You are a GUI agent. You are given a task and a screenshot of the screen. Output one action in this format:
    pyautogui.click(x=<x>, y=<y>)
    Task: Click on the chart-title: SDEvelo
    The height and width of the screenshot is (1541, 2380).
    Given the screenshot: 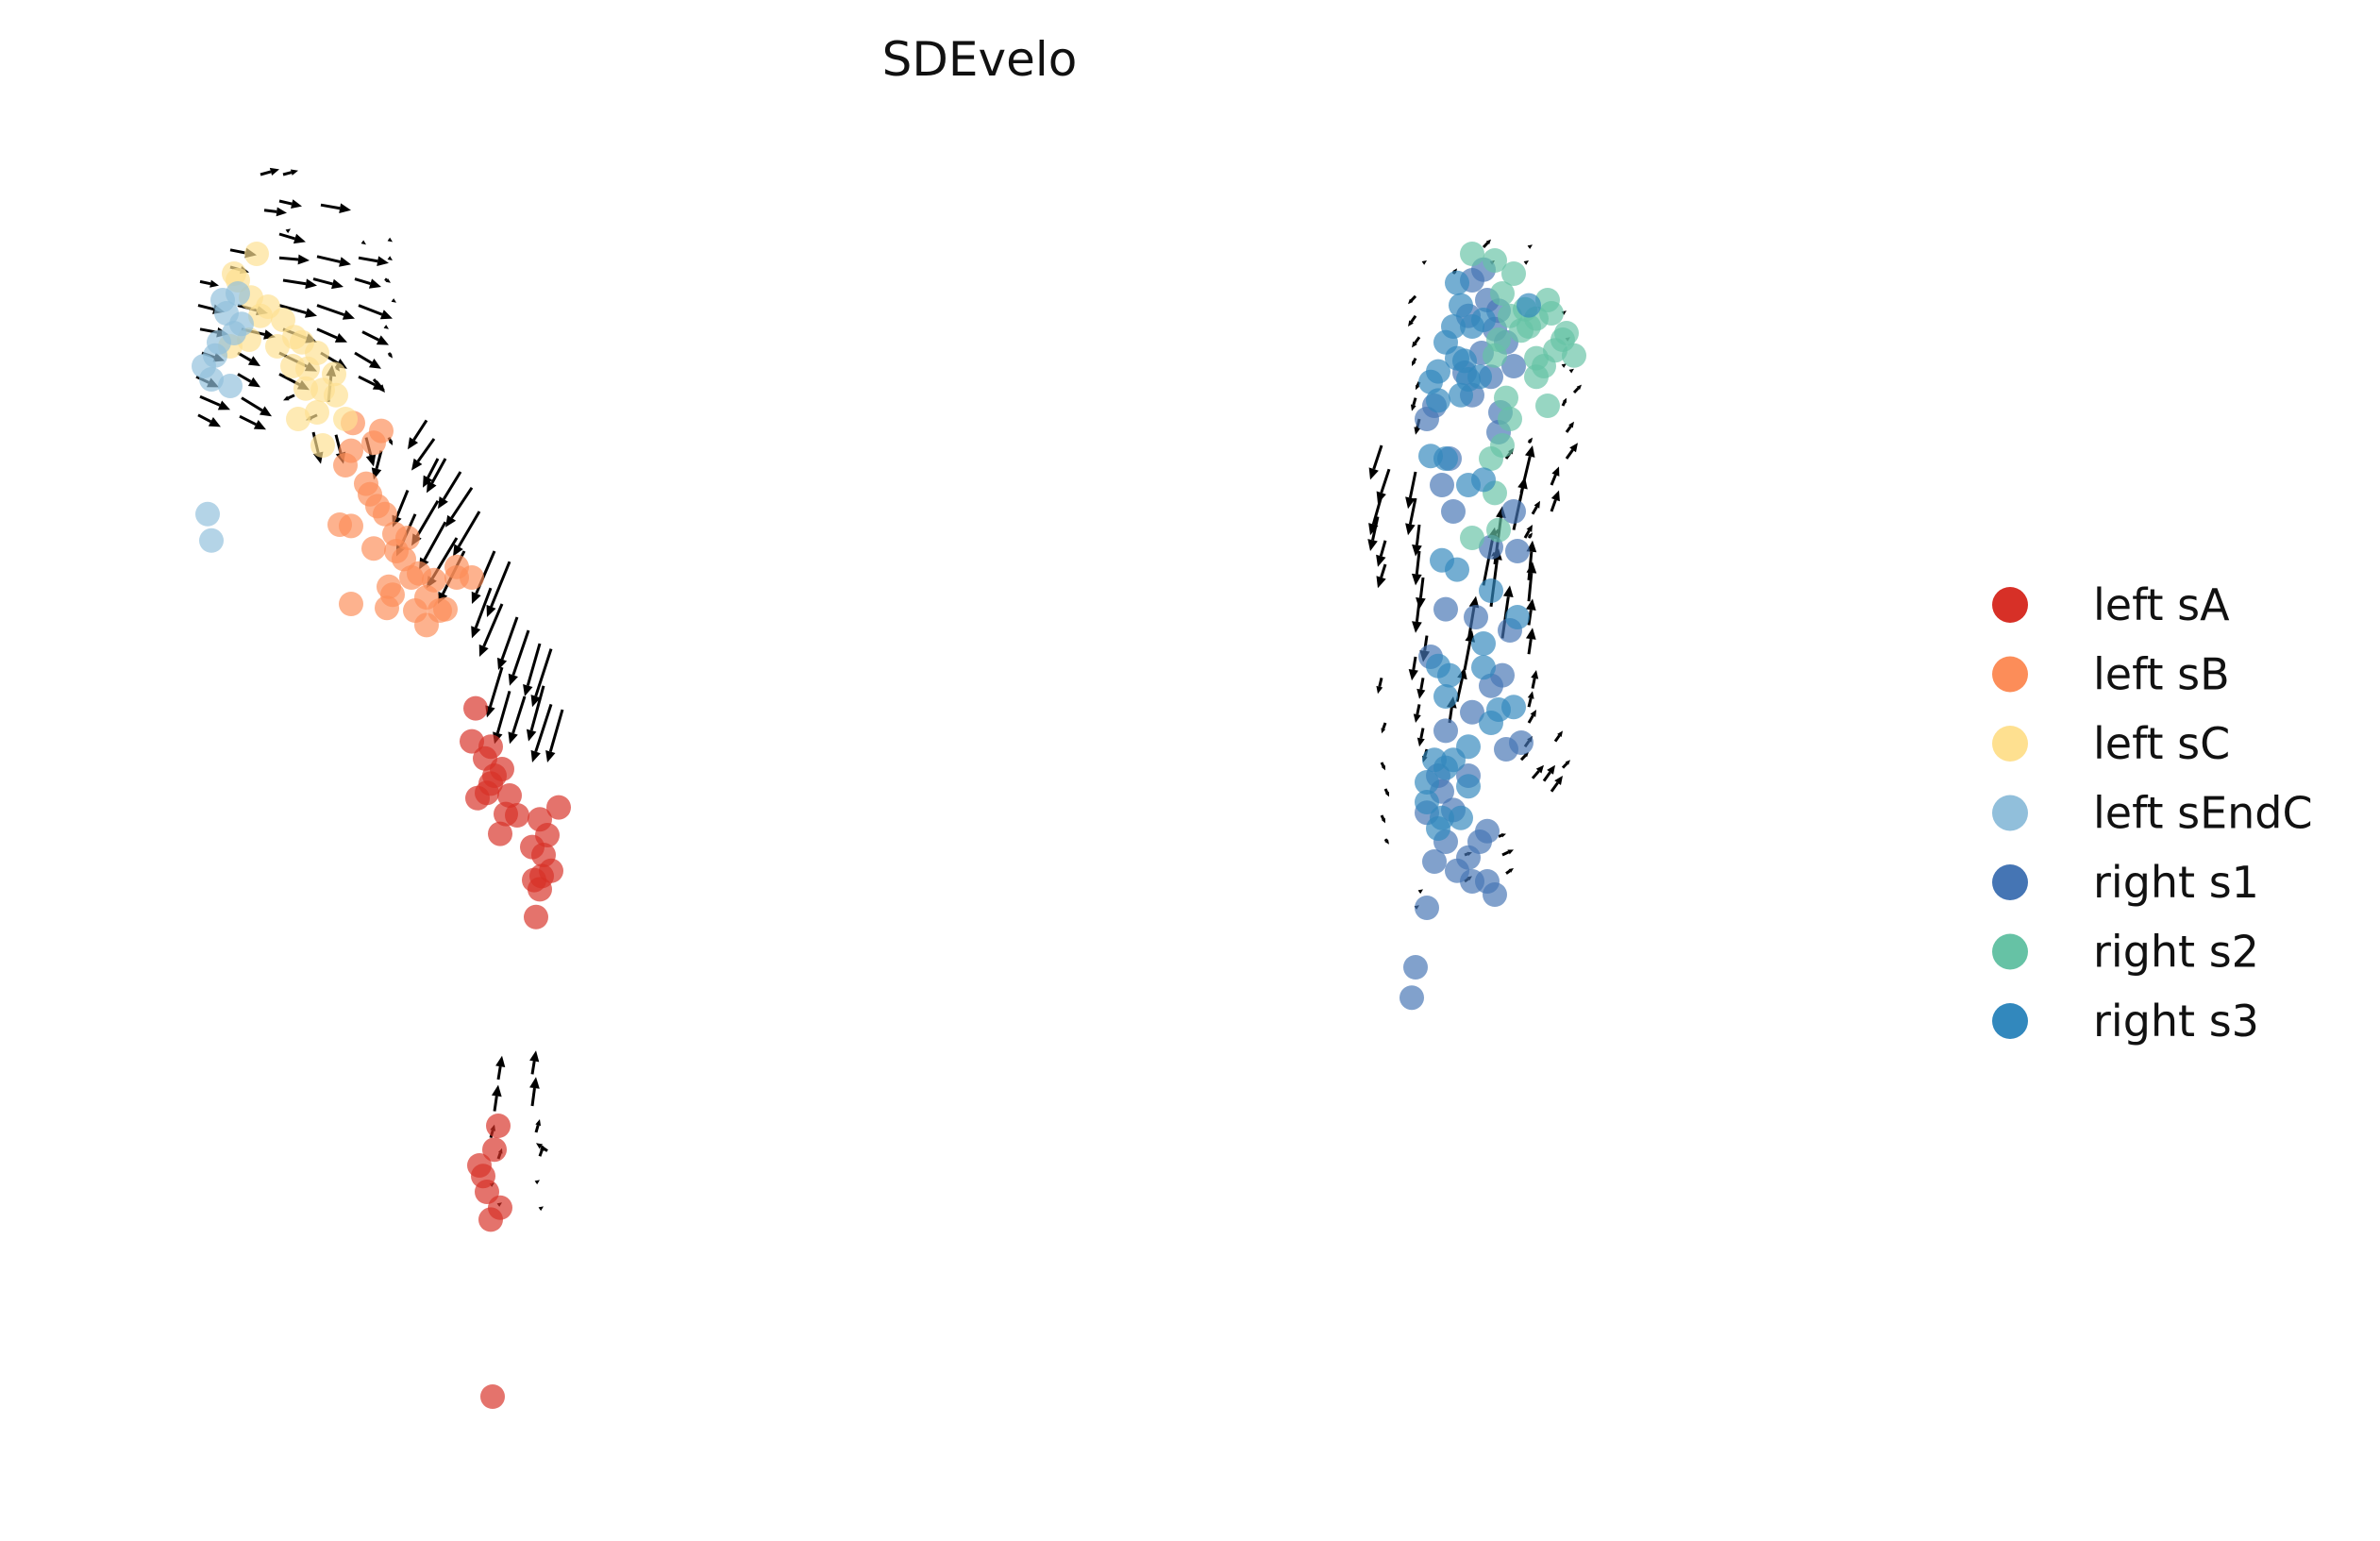 What is the action you would take?
    pyautogui.click(x=980, y=59)
    